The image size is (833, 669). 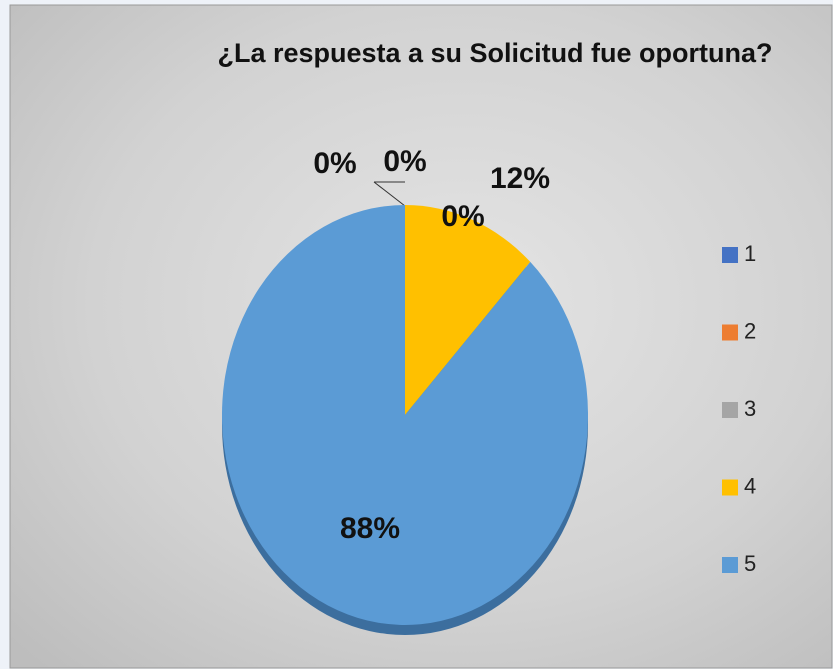 I want to click on legend-label: 5, so click(x=750, y=563).